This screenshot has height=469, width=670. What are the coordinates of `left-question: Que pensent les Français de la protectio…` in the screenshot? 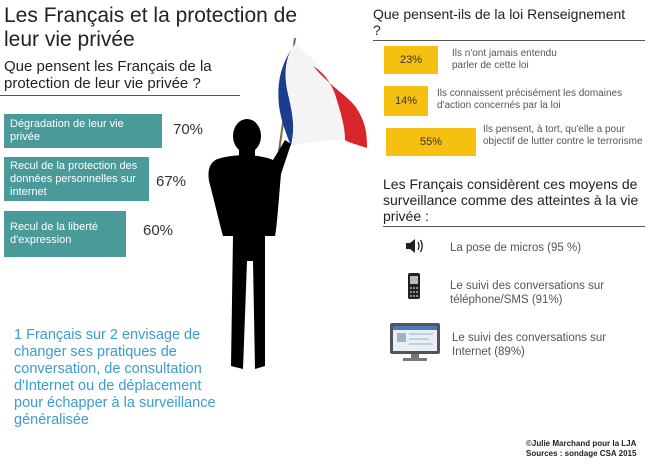 It's located at (108, 75).